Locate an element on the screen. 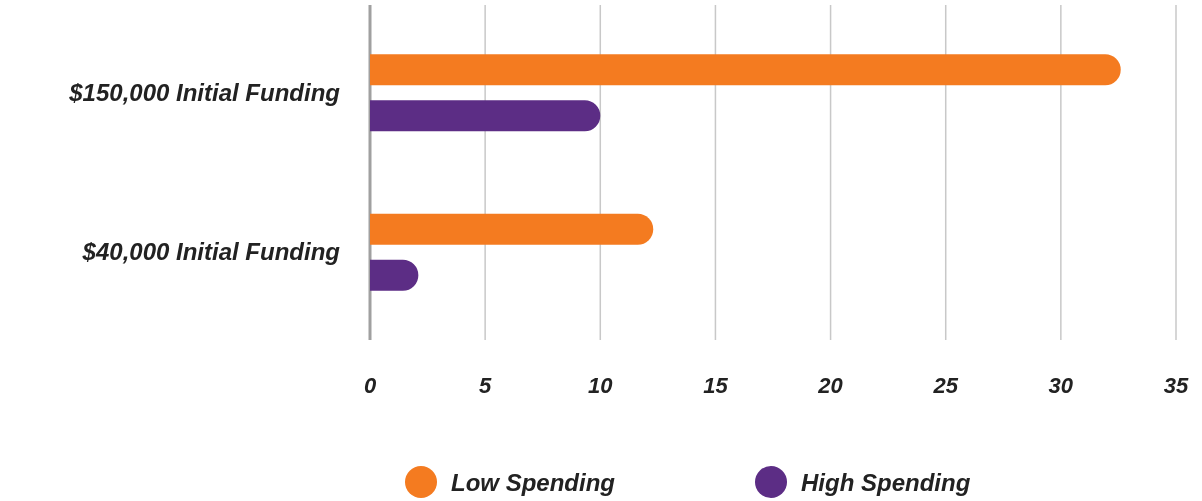  x-tick-label: 25 is located at coordinates (945, 385).